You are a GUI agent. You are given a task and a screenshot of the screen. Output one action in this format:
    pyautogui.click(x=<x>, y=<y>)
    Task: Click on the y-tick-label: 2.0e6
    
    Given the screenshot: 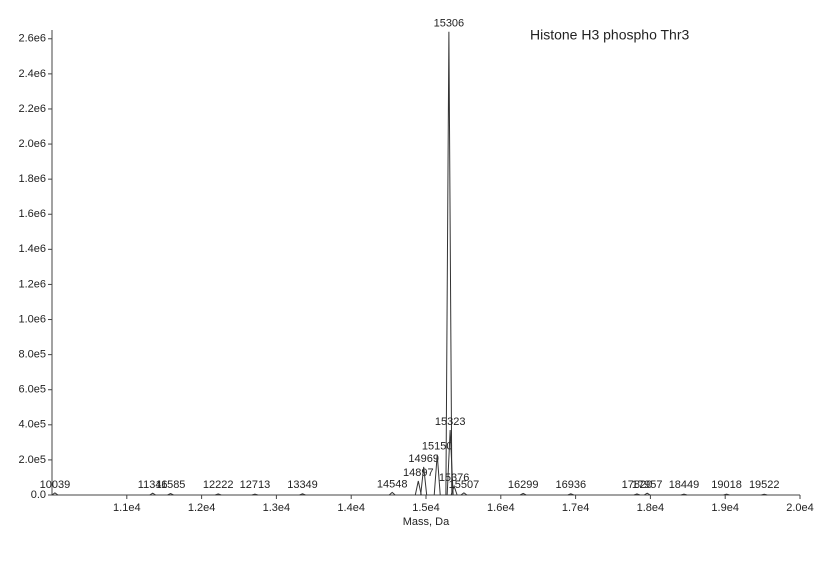 What is the action you would take?
    pyautogui.click(x=32, y=144)
    